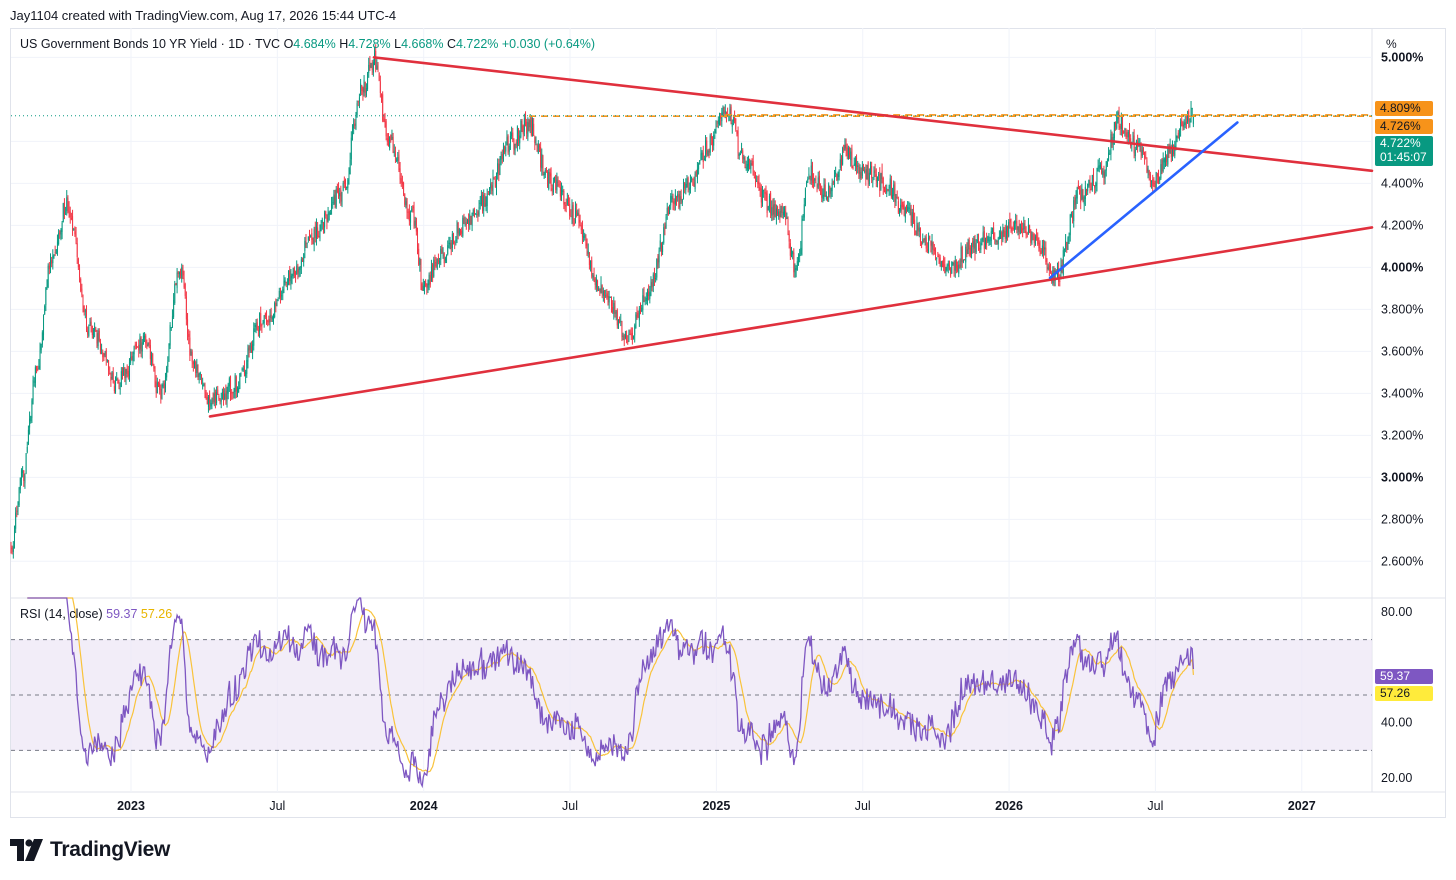  I want to click on price-tick-label: 2.800%, so click(1402, 519).